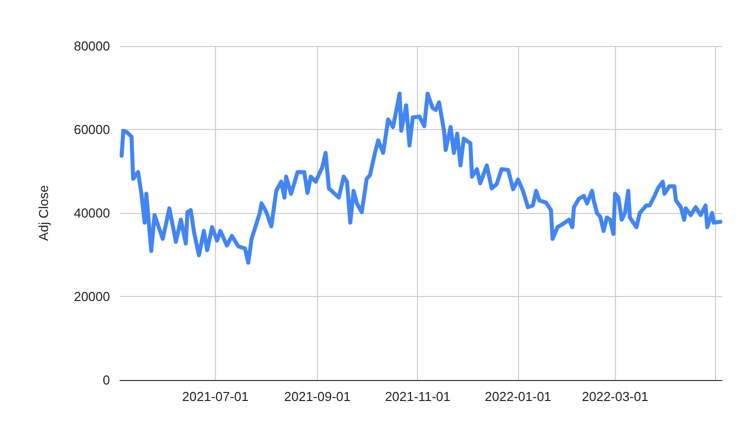  Describe the element at coordinates (317, 396) in the screenshot. I see `x-tick-label: 2021-09-01` at that location.